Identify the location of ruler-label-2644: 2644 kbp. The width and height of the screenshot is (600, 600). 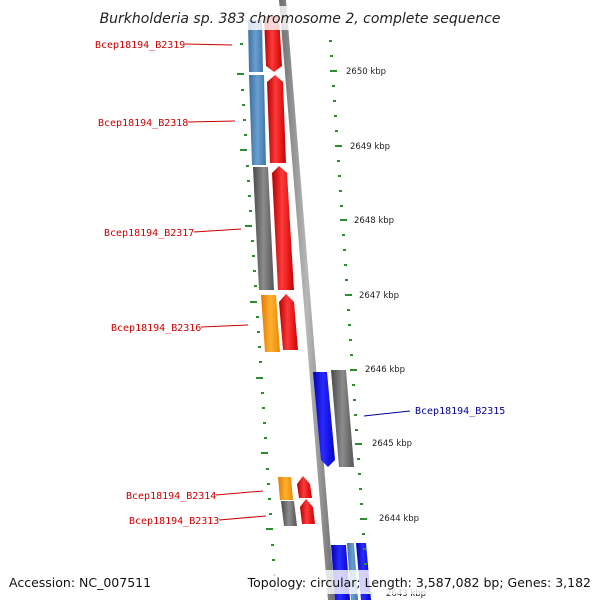
(399, 519).